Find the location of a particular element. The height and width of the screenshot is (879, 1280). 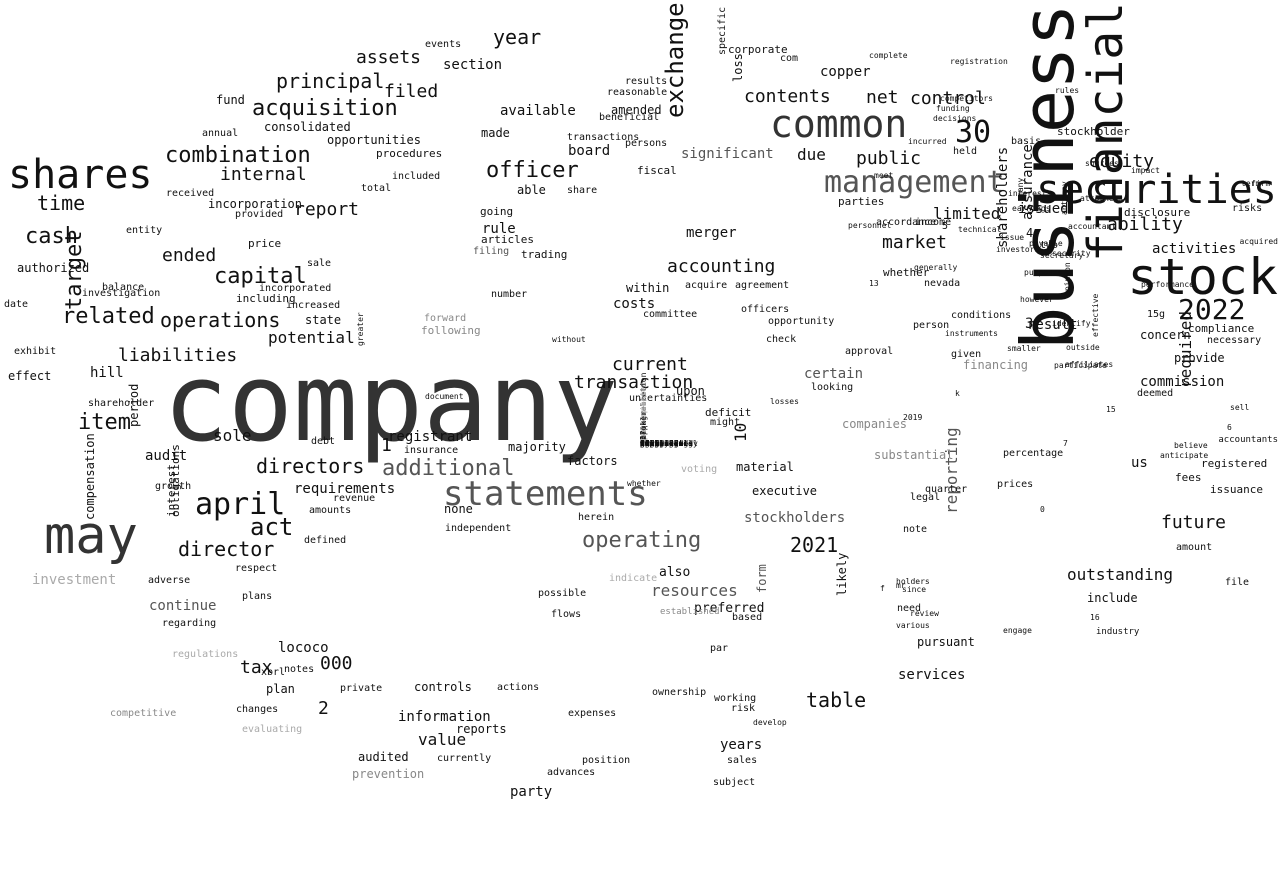

cloud-word: actual is located at coordinates (654, 443).